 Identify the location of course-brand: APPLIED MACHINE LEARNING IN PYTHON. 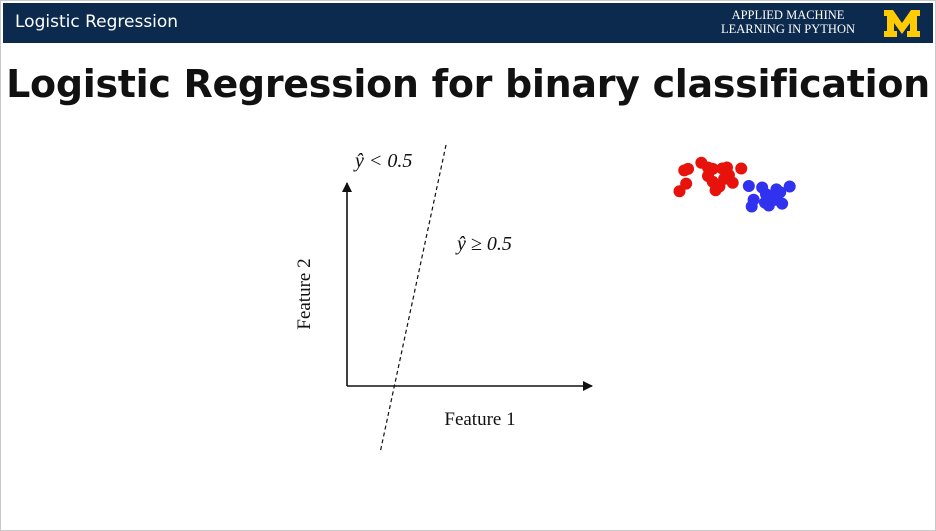
(788, 22).